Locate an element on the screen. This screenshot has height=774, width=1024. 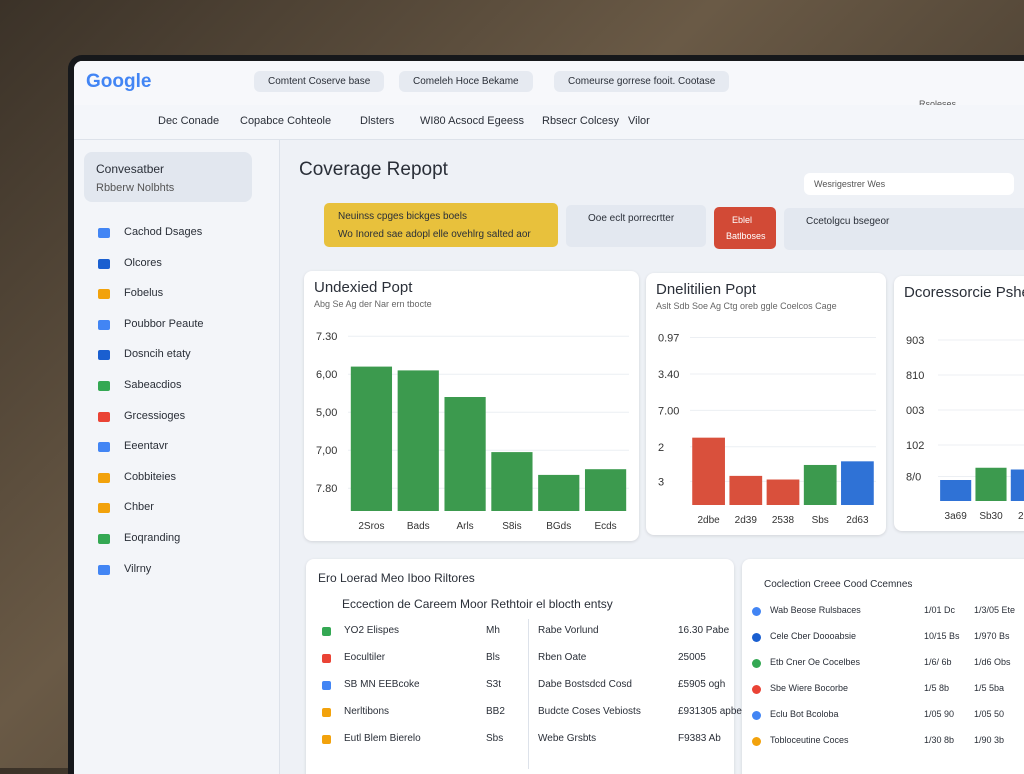
y-tick-label: 903 is located at coordinates (915, 341).